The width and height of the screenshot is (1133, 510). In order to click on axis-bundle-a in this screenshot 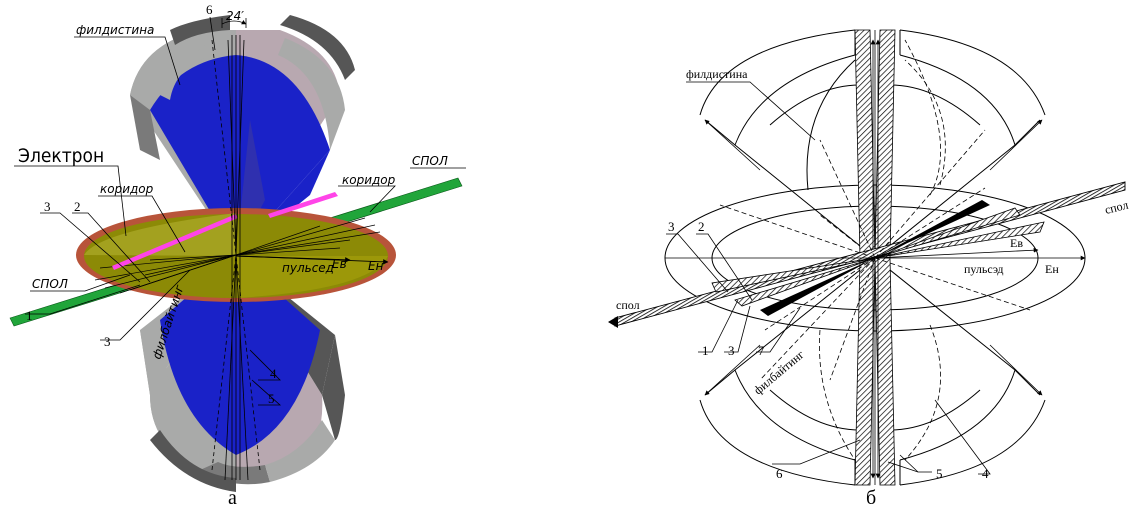, I will do `click(236, 249)`.